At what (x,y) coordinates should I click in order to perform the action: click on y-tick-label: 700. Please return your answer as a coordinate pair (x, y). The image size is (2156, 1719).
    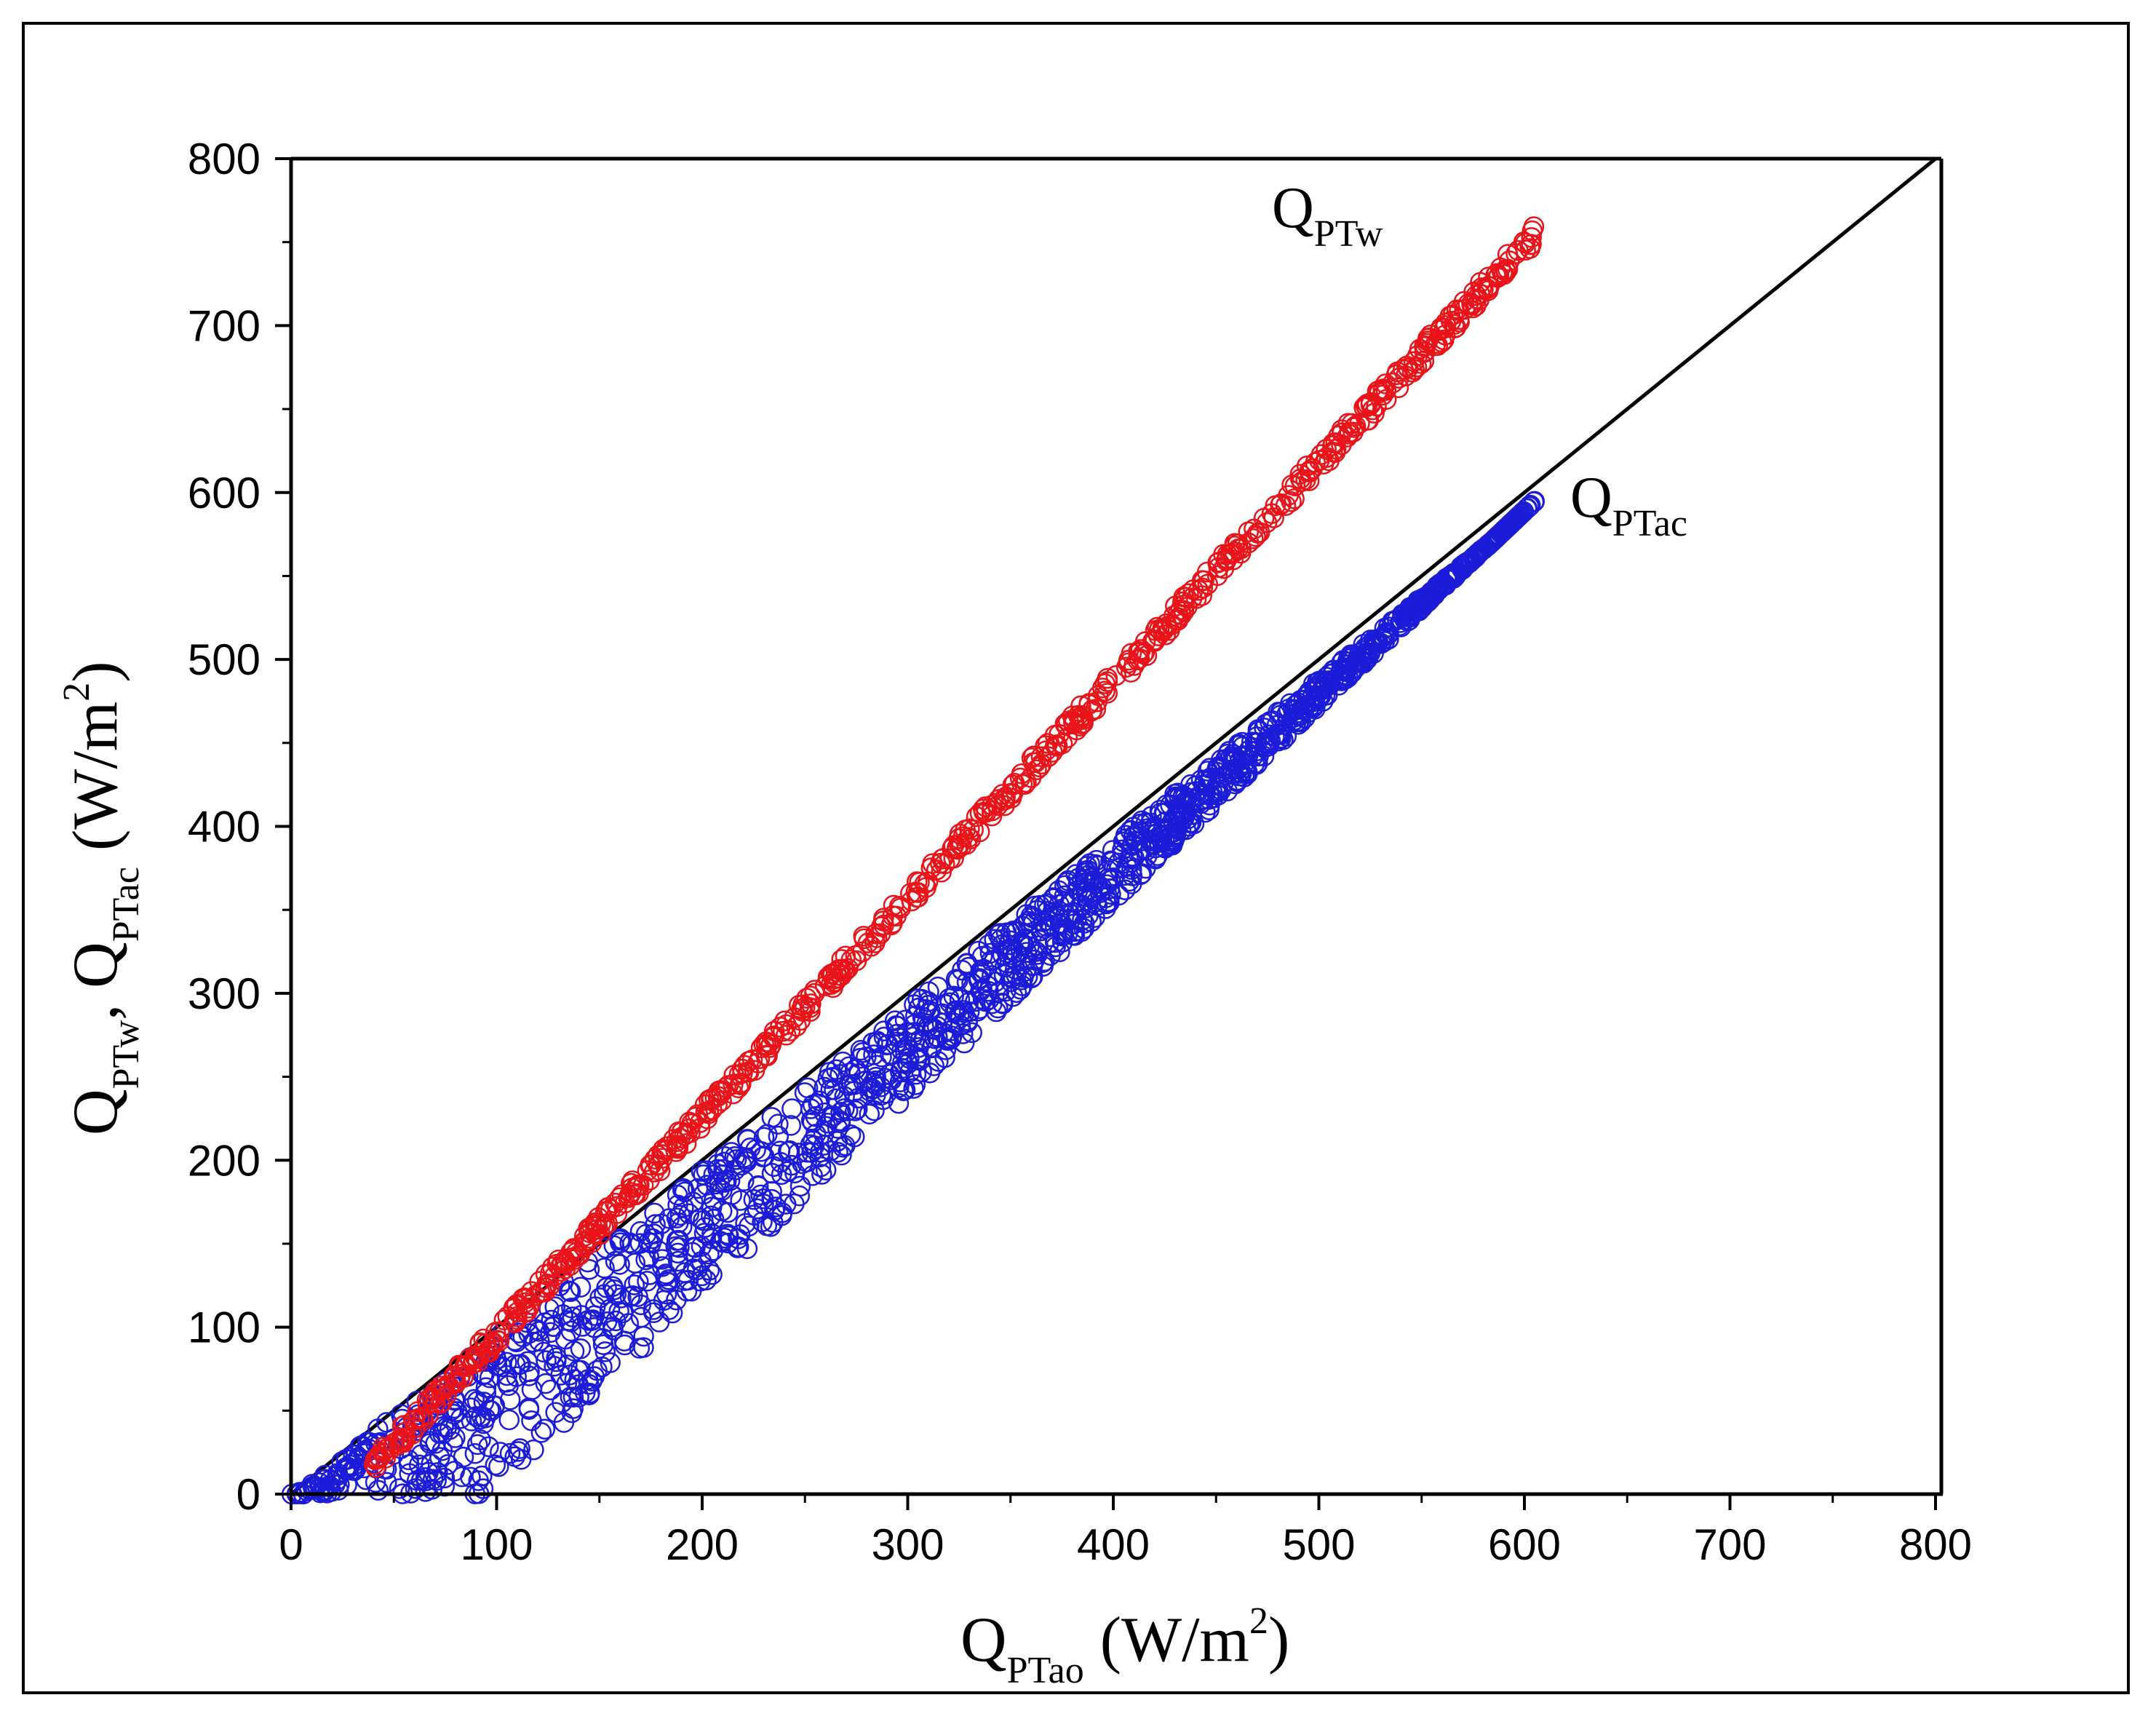
    Looking at the image, I should click on (224, 325).